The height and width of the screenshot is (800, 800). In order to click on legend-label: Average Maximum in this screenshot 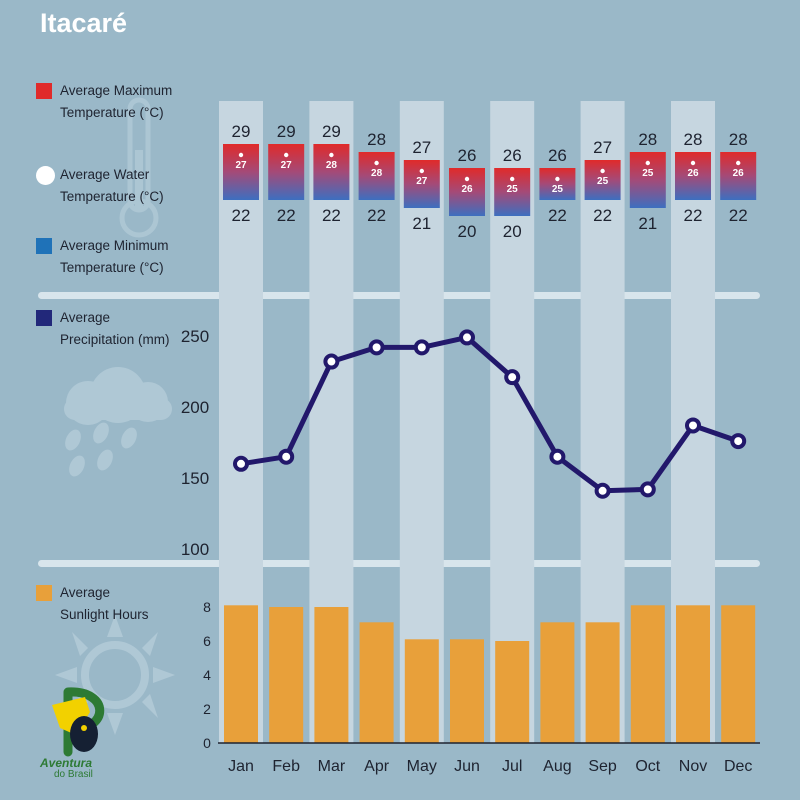, I will do `click(116, 90)`.